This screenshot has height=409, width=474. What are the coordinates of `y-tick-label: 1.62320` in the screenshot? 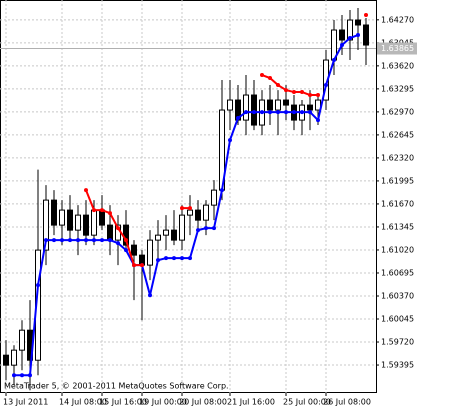 It's located at (397, 157).